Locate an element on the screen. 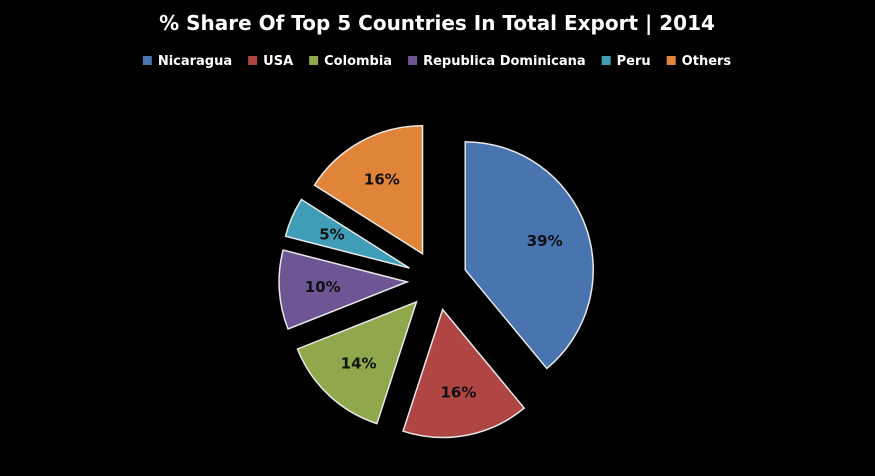 This screenshot has height=476, width=875. pie-slice-usa is located at coordinates (464, 373).